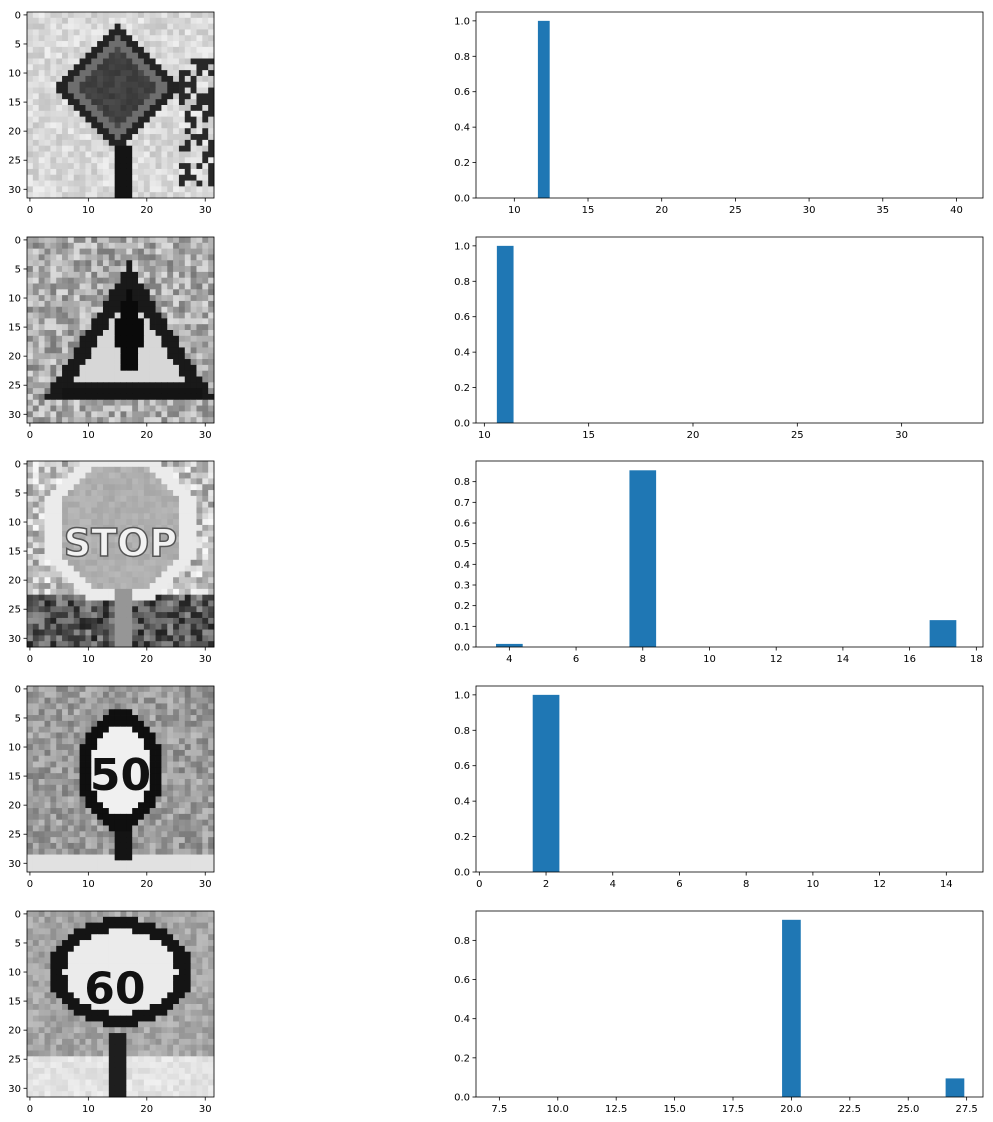  Describe the element at coordinates (111, 113) in the screenshot. I see `image-panel-1: 0 10 20 30 0 5 10 15 20 25 30` at that location.